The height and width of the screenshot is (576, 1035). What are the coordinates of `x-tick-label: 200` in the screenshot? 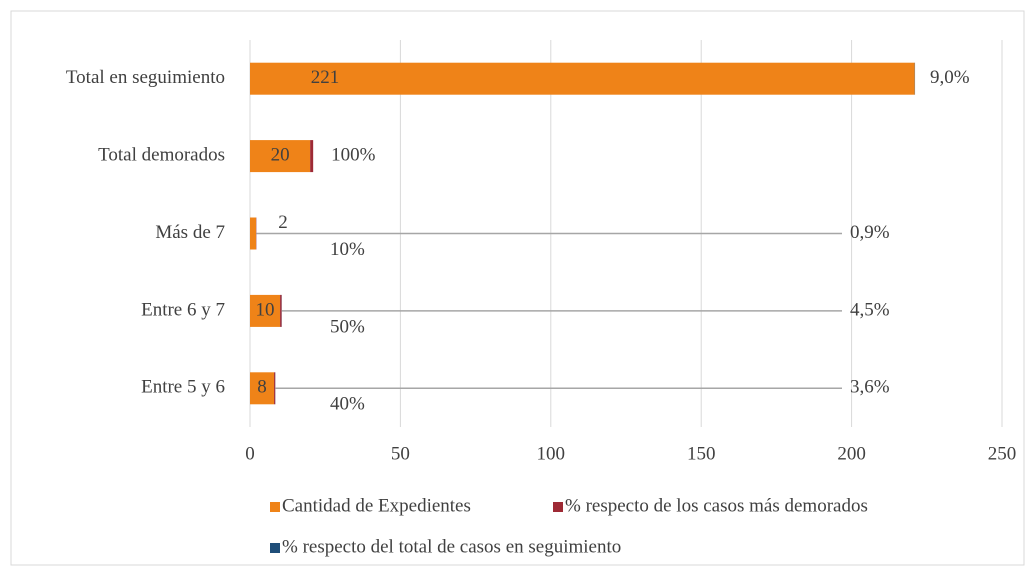 It's located at (851, 453).